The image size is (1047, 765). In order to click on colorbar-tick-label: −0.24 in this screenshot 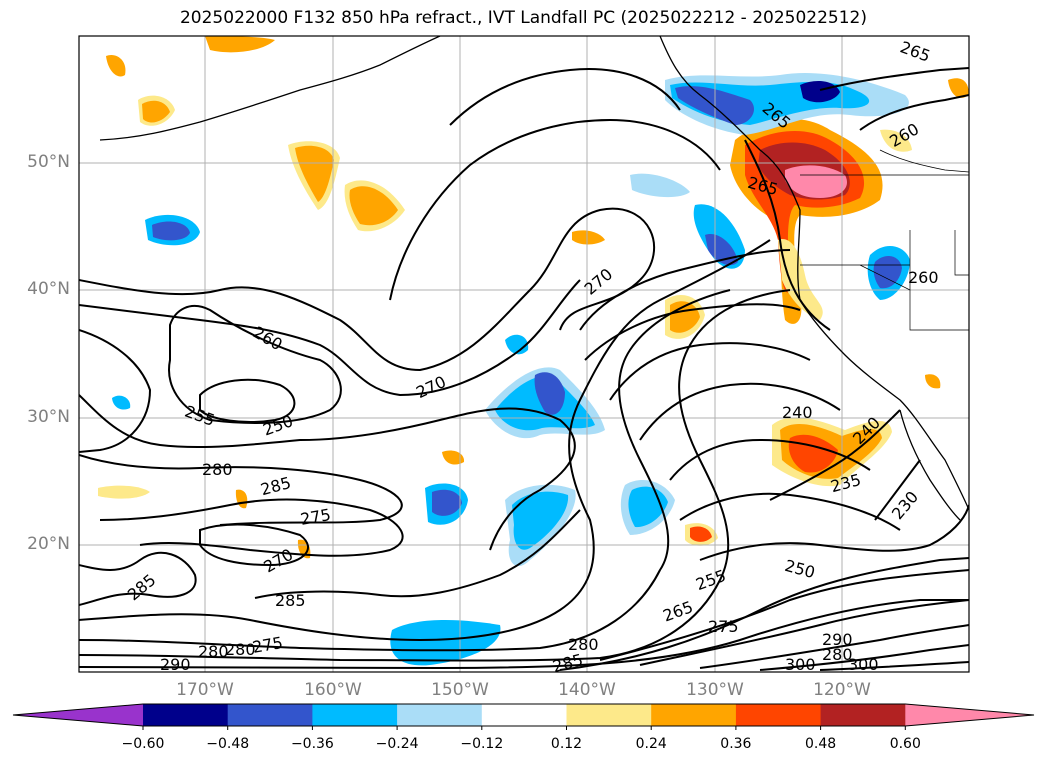, I will do `click(397, 744)`.